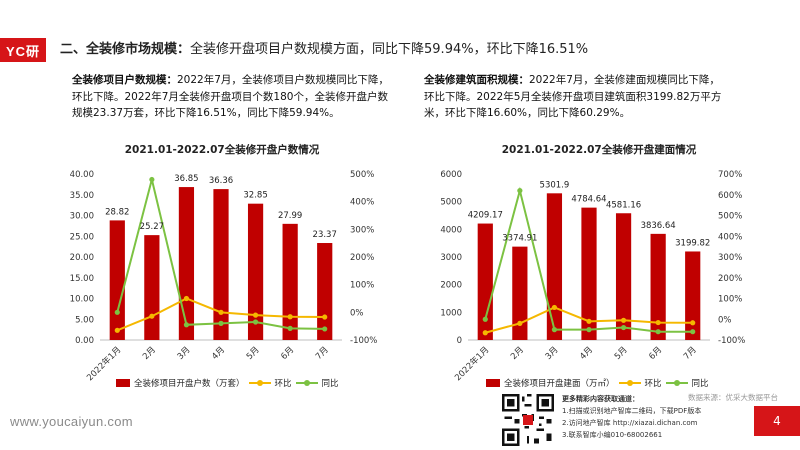 Image resolution: width=800 pixels, height=450 pixels. What do you see at coordinates (559, 384) in the screenshot?
I see `legend-bar-label: 全装修项目开盘建面（万㎡）` at bounding box center [559, 384].